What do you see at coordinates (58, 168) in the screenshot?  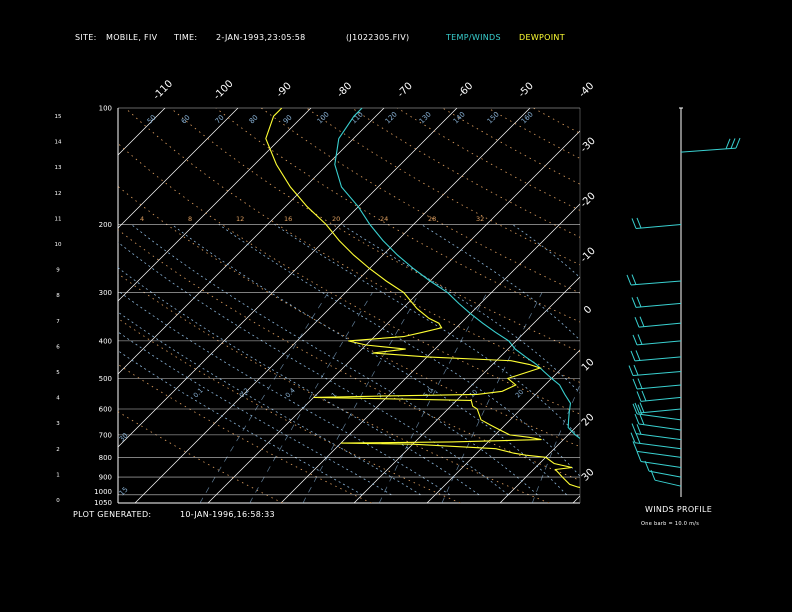 I see `height-tick-label: 13` at bounding box center [58, 168].